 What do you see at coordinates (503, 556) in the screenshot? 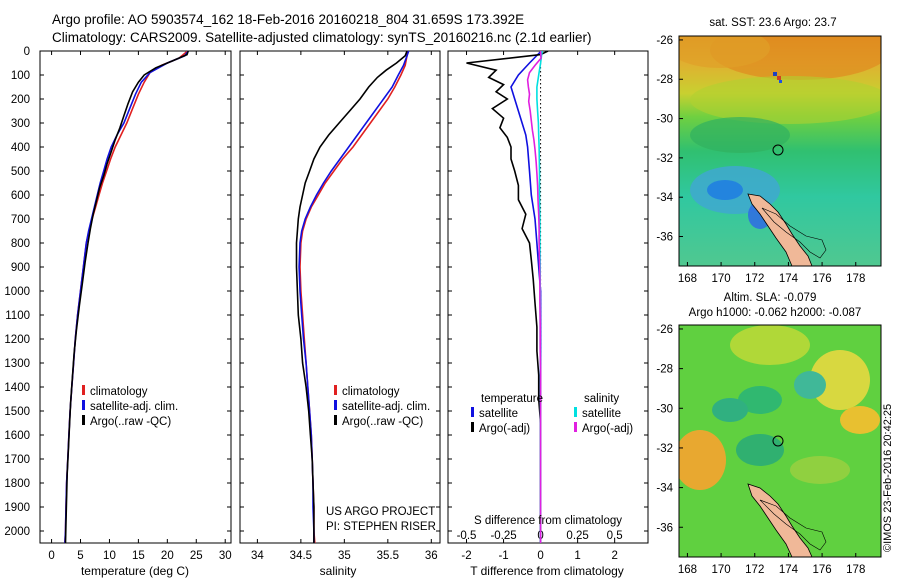
I see `difference-xtick-label: -1` at bounding box center [503, 556].